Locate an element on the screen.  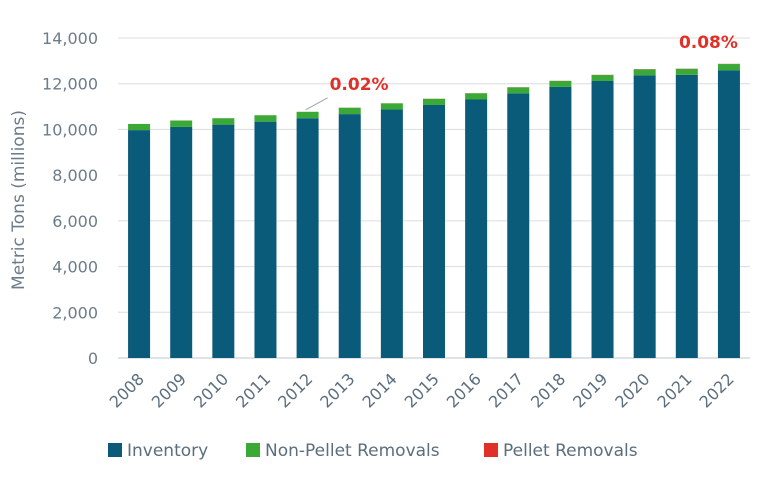
y-tick-label: 10,000 is located at coordinates (70, 129).